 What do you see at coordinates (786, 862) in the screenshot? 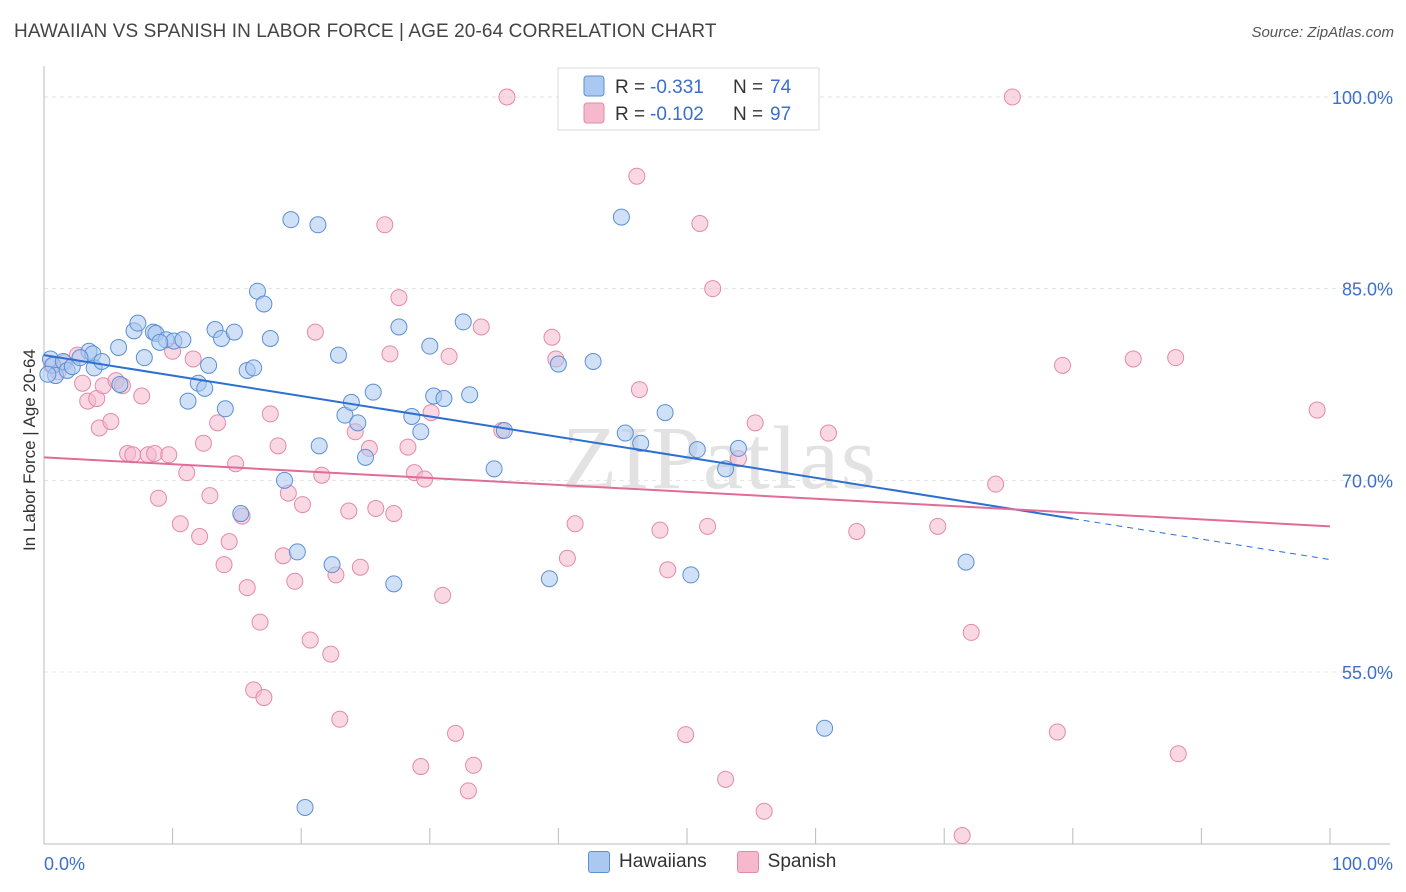
I see `legend-item-spanish: Spanish` at bounding box center [786, 862].